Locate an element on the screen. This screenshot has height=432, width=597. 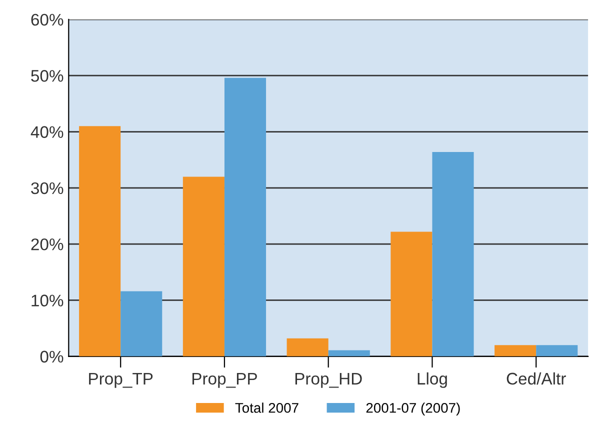
x-tick-label: Llog is located at coordinates (432, 380).